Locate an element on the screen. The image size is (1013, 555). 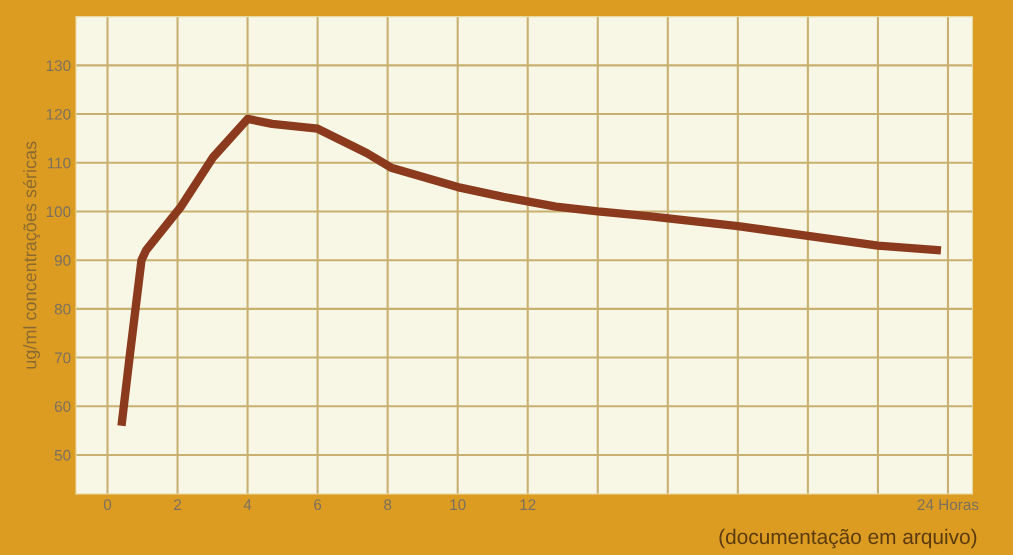
y-tick-label: 90 is located at coordinates (62, 260).